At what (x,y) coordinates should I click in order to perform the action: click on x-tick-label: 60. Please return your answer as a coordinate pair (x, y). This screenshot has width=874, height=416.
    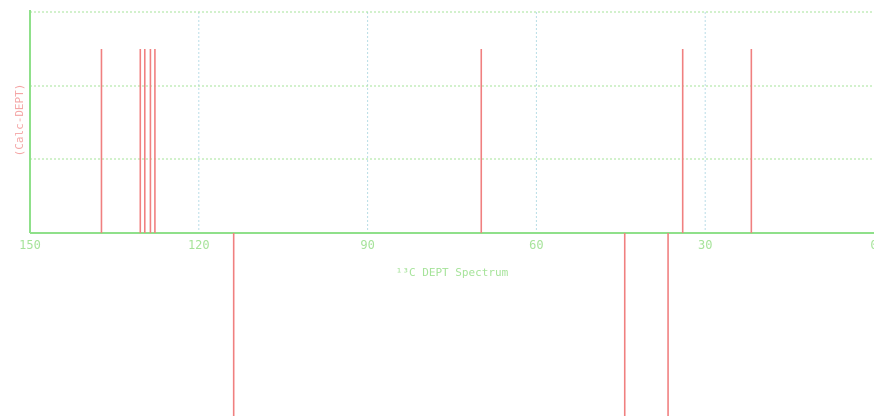
    Looking at the image, I should click on (536, 245).